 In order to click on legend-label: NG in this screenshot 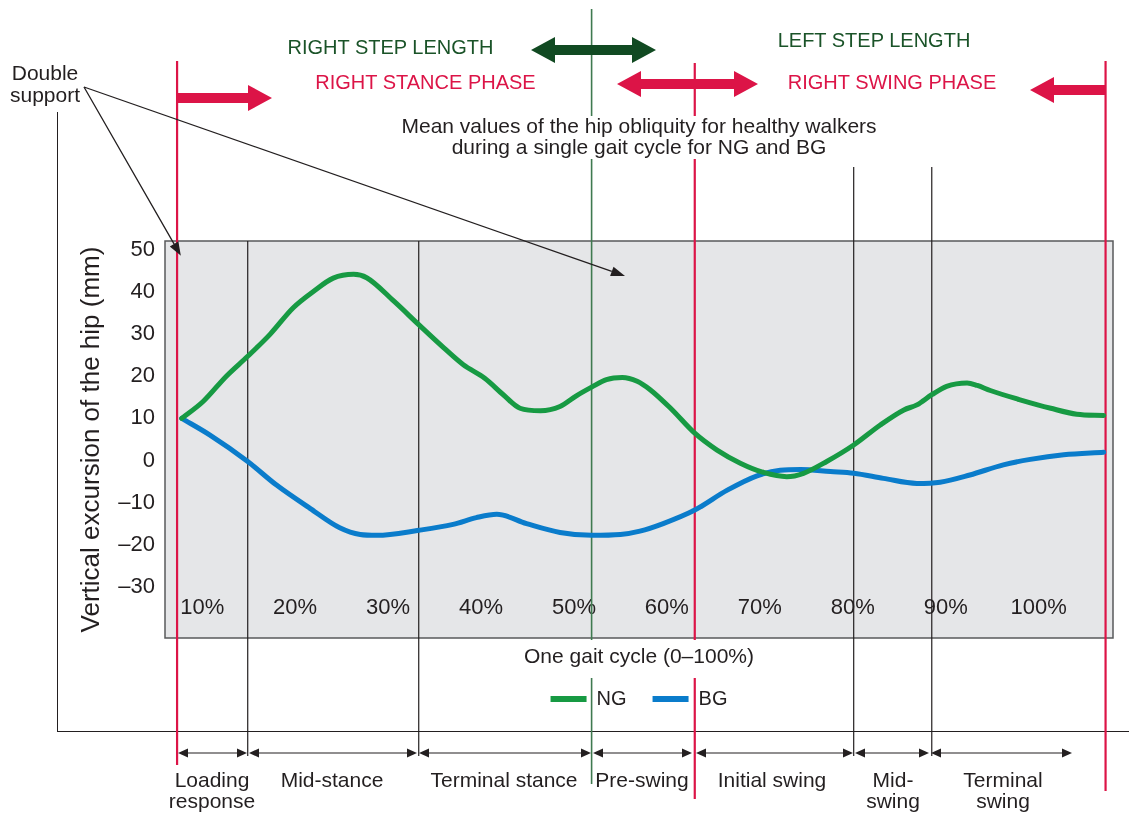, I will do `click(611, 697)`.